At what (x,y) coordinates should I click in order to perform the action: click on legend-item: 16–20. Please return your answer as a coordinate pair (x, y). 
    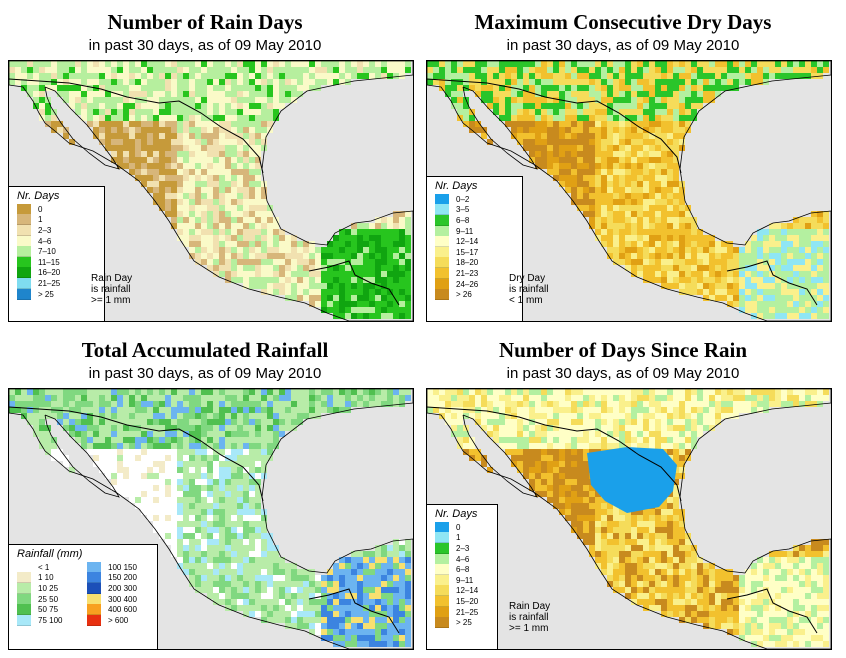
    Looking at the image, I should click on (56, 273).